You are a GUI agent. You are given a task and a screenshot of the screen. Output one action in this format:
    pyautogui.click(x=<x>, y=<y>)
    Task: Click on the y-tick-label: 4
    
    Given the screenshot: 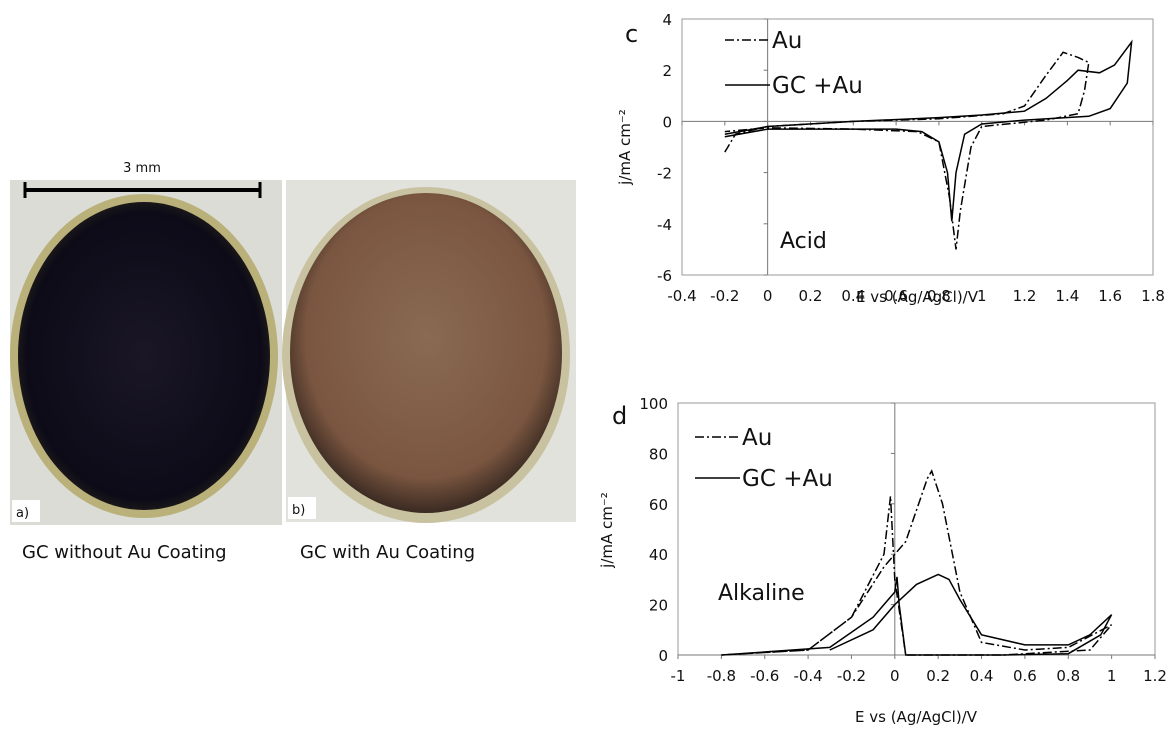 What is the action you would take?
    pyautogui.click(x=667, y=20)
    